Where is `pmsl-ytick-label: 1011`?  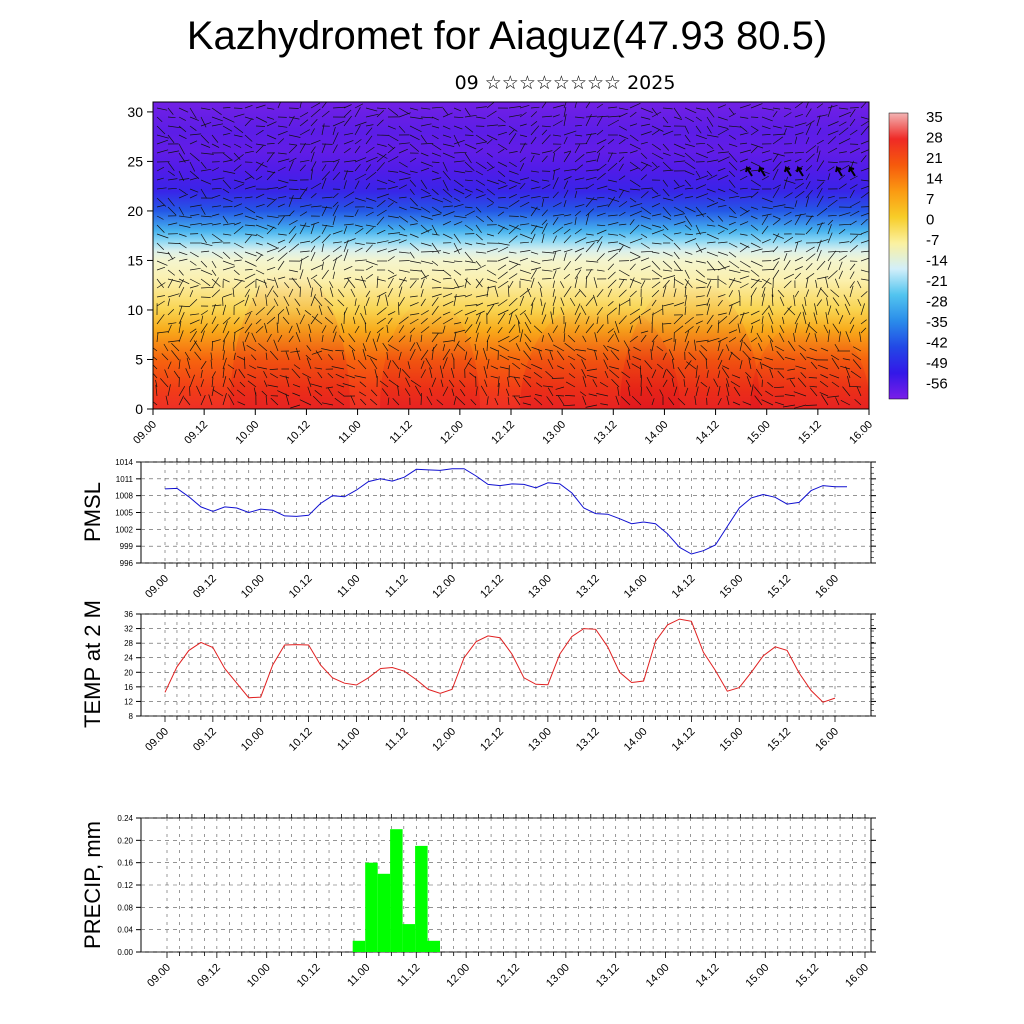 pmsl-ytick-label: 1011 is located at coordinates (125, 479).